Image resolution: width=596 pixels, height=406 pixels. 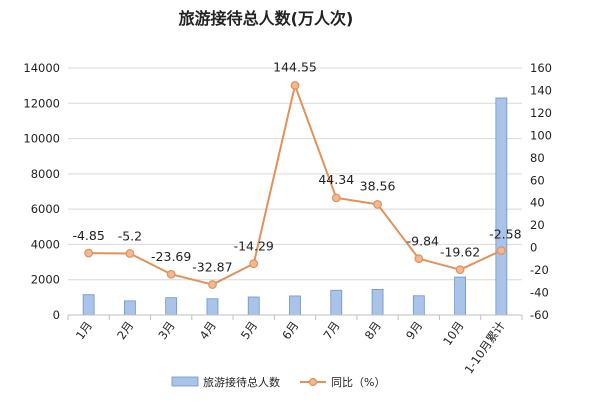 What do you see at coordinates (130, 235) in the screenshot?
I see `data-label: -5.2` at bounding box center [130, 235].